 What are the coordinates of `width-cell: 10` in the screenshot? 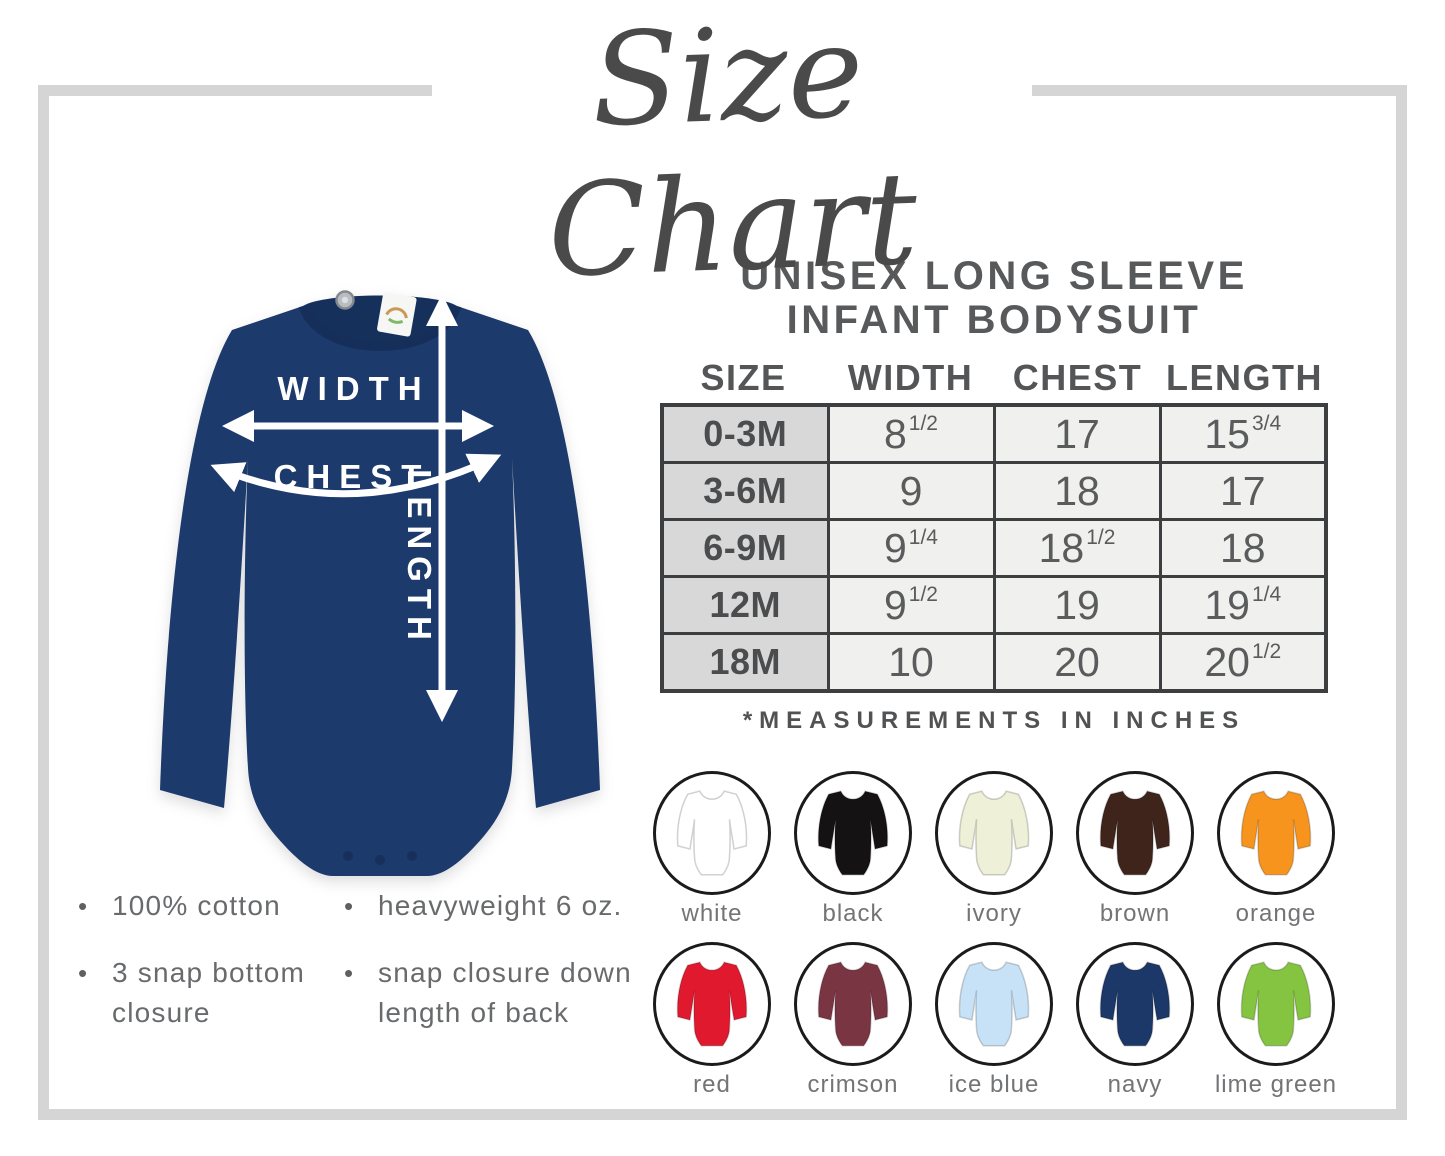 It's located at (911, 662).